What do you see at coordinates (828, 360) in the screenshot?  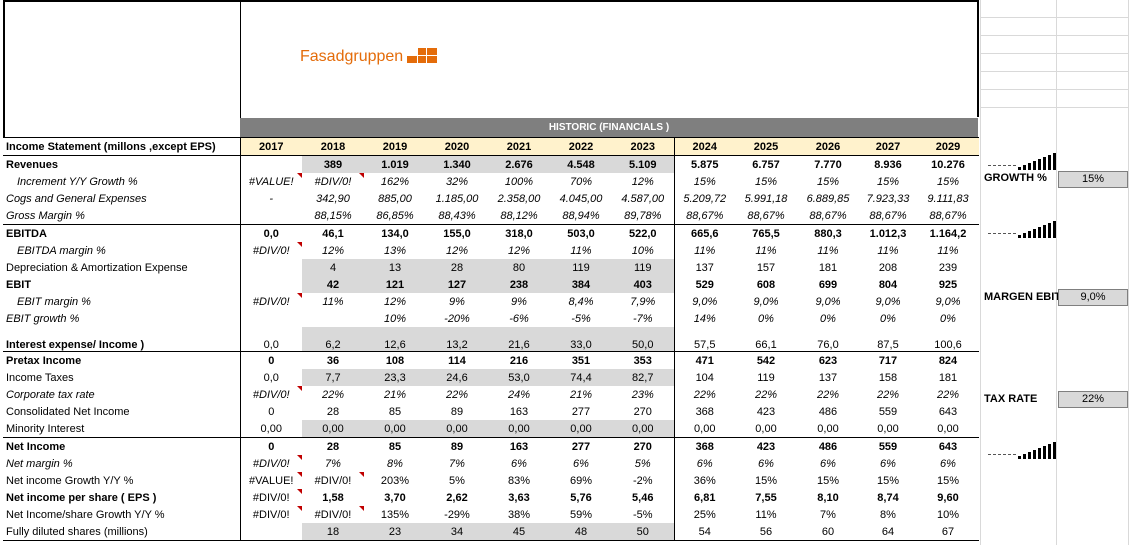 I see `value-cell: 623` at bounding box center [828, 360].